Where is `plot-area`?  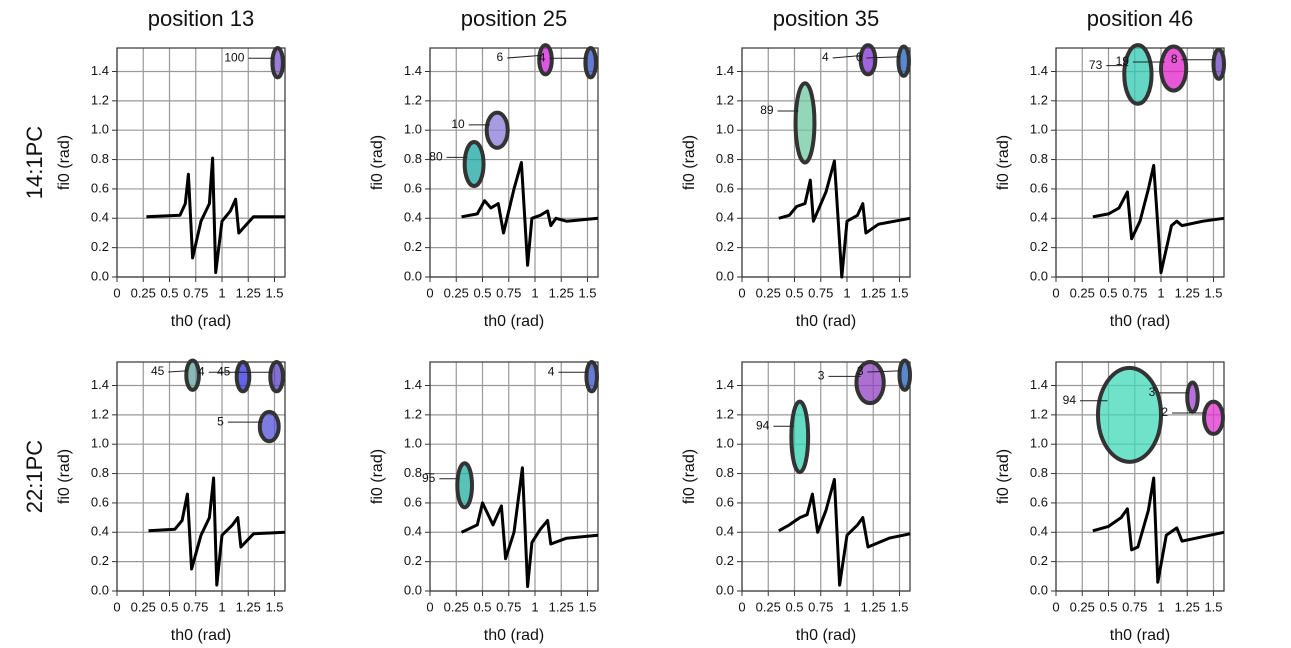 plot-area is located at coordinates (826, 162).